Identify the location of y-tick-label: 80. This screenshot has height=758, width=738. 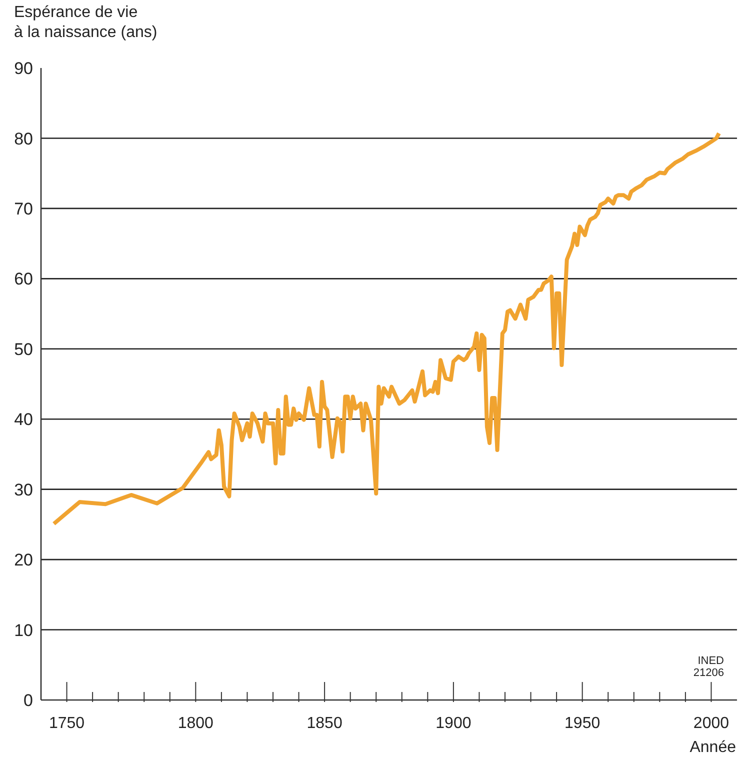
(23, 138).